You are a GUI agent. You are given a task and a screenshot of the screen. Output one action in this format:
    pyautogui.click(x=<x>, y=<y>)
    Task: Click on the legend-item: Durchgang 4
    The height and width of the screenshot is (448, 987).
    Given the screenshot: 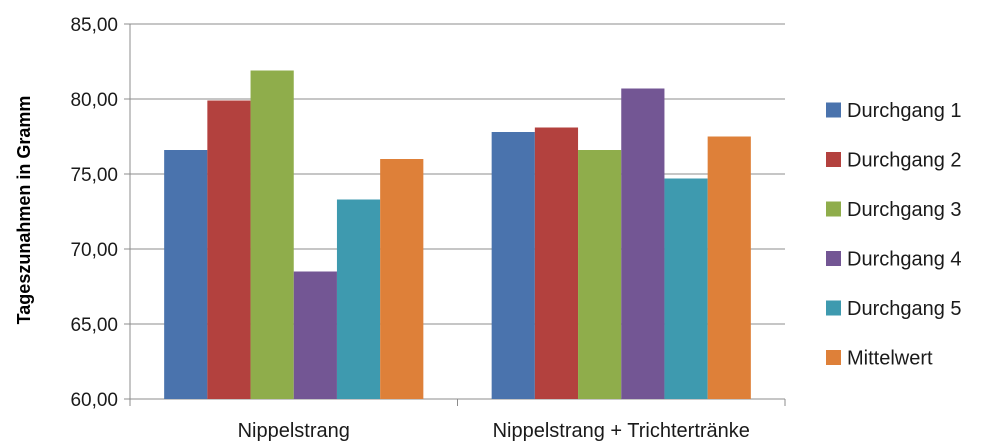 What is the action you would take?
    pyautogui.click(x=894, y=260)
    